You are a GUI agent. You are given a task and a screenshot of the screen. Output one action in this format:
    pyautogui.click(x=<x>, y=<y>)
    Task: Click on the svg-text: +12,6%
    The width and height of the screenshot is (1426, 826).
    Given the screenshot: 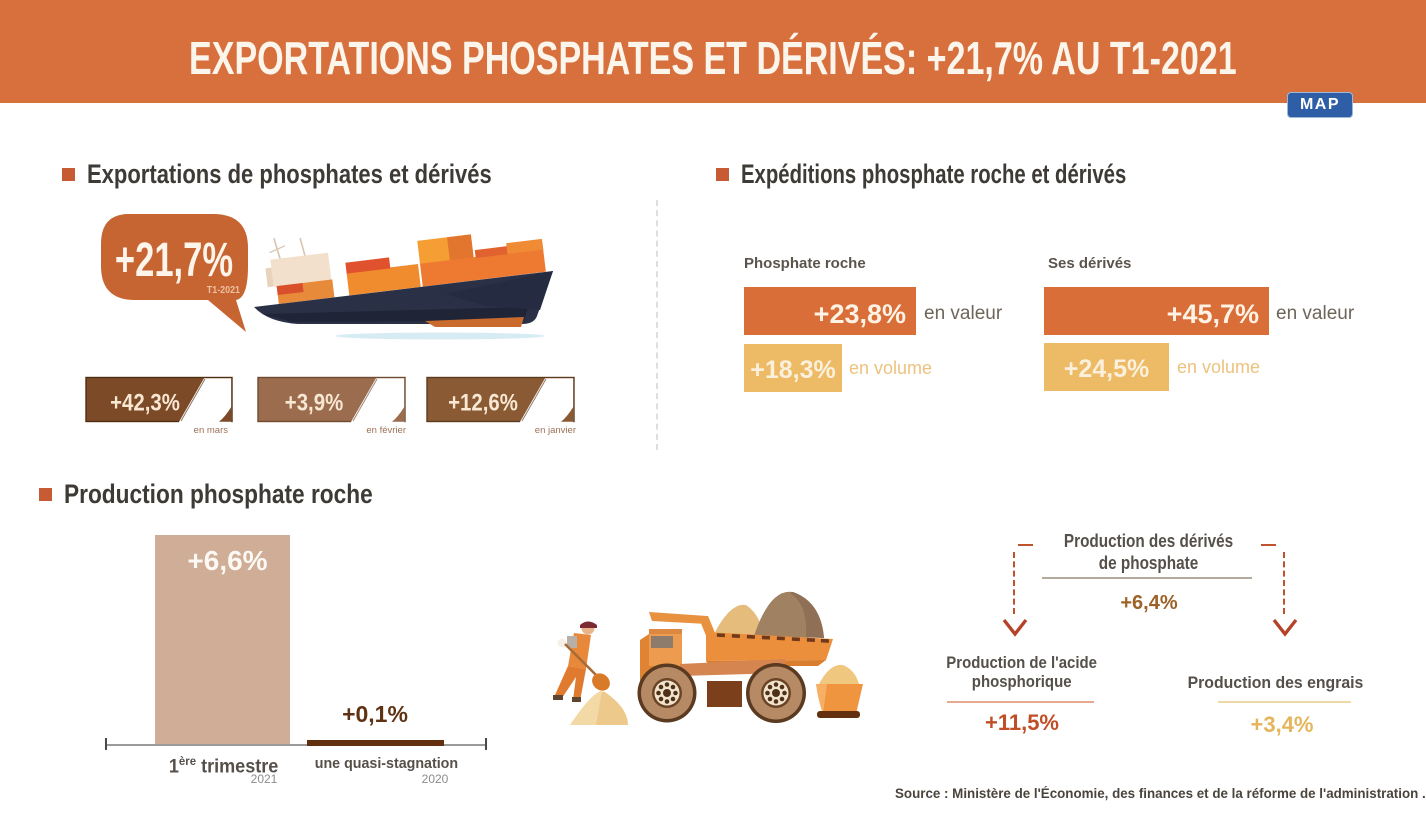 What is the action you would take?
    pyautogui.click(x=483, y=402)
    